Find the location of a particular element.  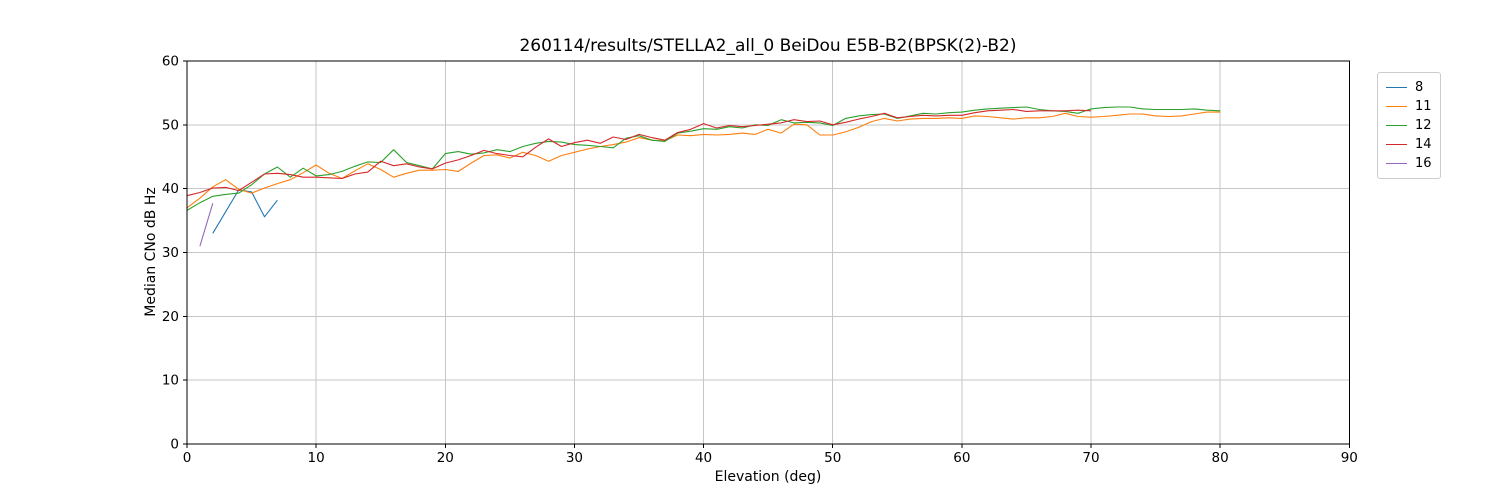

legend-label-11: 11 is located at coordinates (1423, 106).